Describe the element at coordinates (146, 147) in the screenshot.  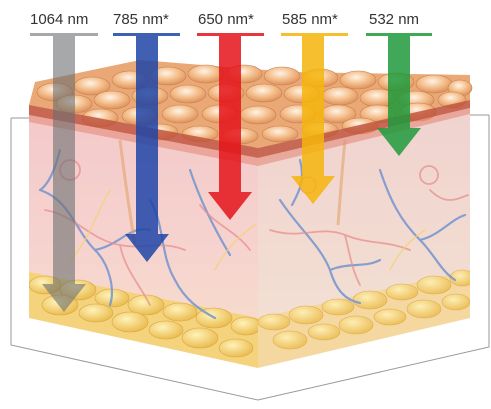
I see `arrow-785nm` at that location.